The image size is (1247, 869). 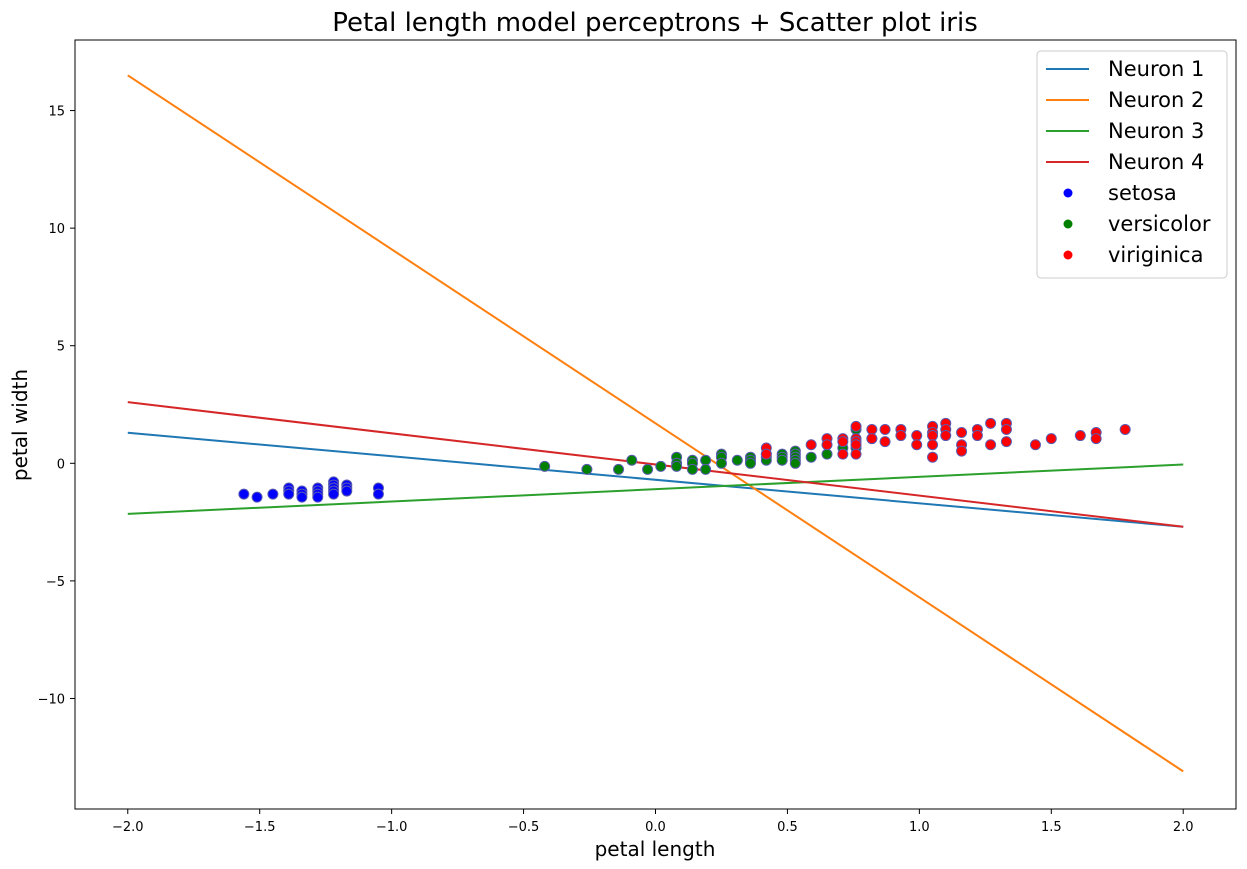 I want to click on y-tick-label: −10, so click(x=51, y=699).